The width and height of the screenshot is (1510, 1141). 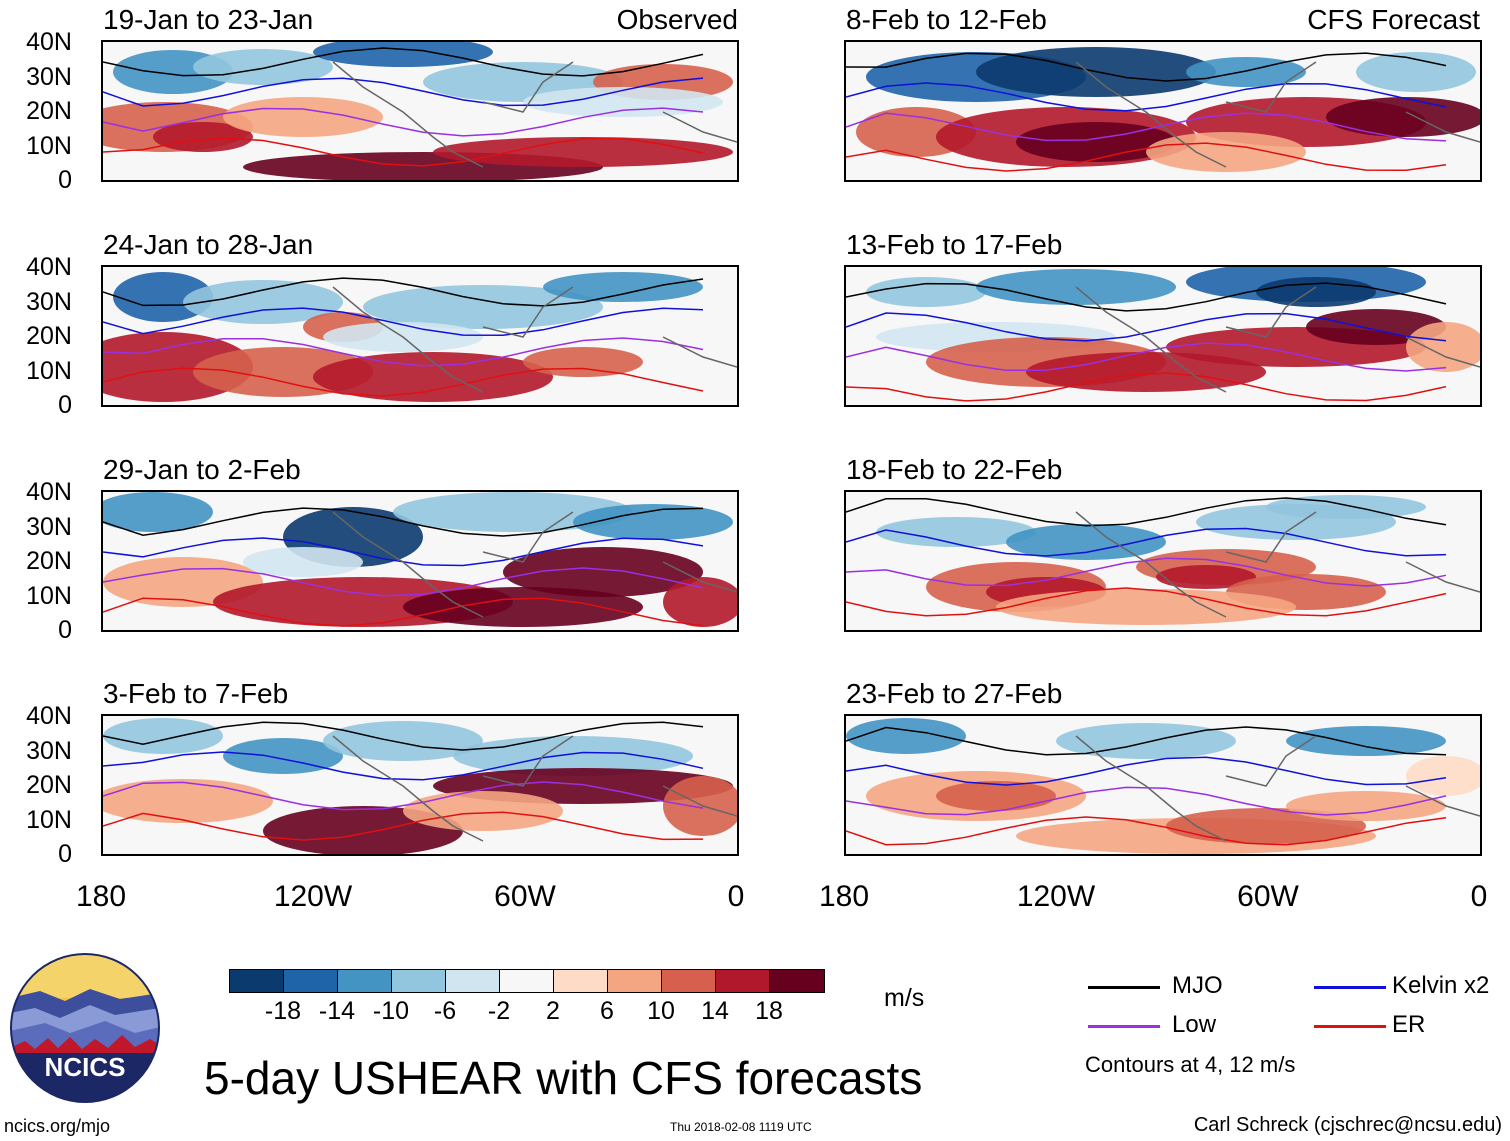 I want to click on colorbar-label: -18, so click(x=283, y=1011).